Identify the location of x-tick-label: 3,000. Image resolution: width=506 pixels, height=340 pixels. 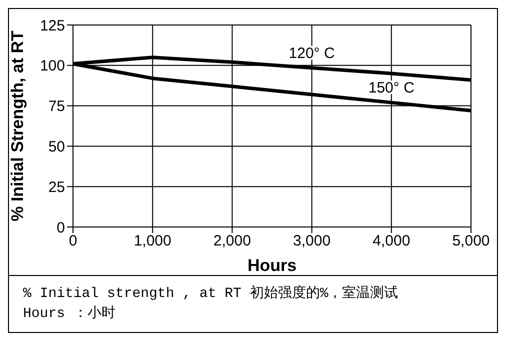
(312, 241).